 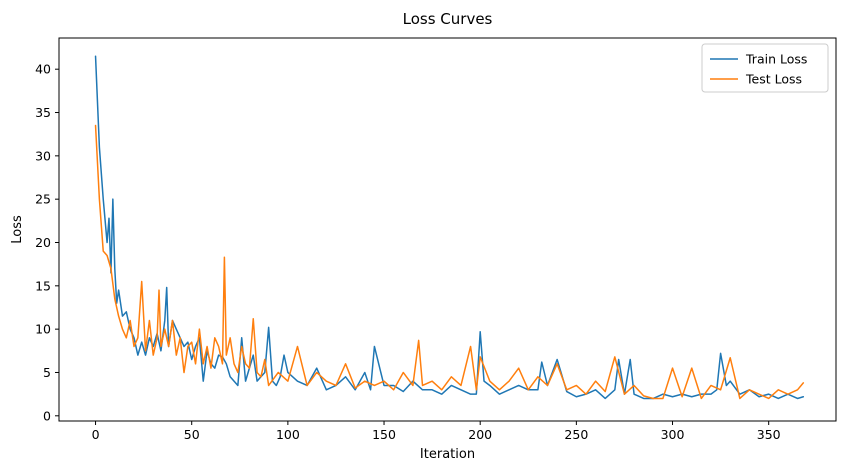 What do you see at coordinates (96, 434) in the screenshot?
I see `x-tick-label: 0` at bounding box center [96, 434].